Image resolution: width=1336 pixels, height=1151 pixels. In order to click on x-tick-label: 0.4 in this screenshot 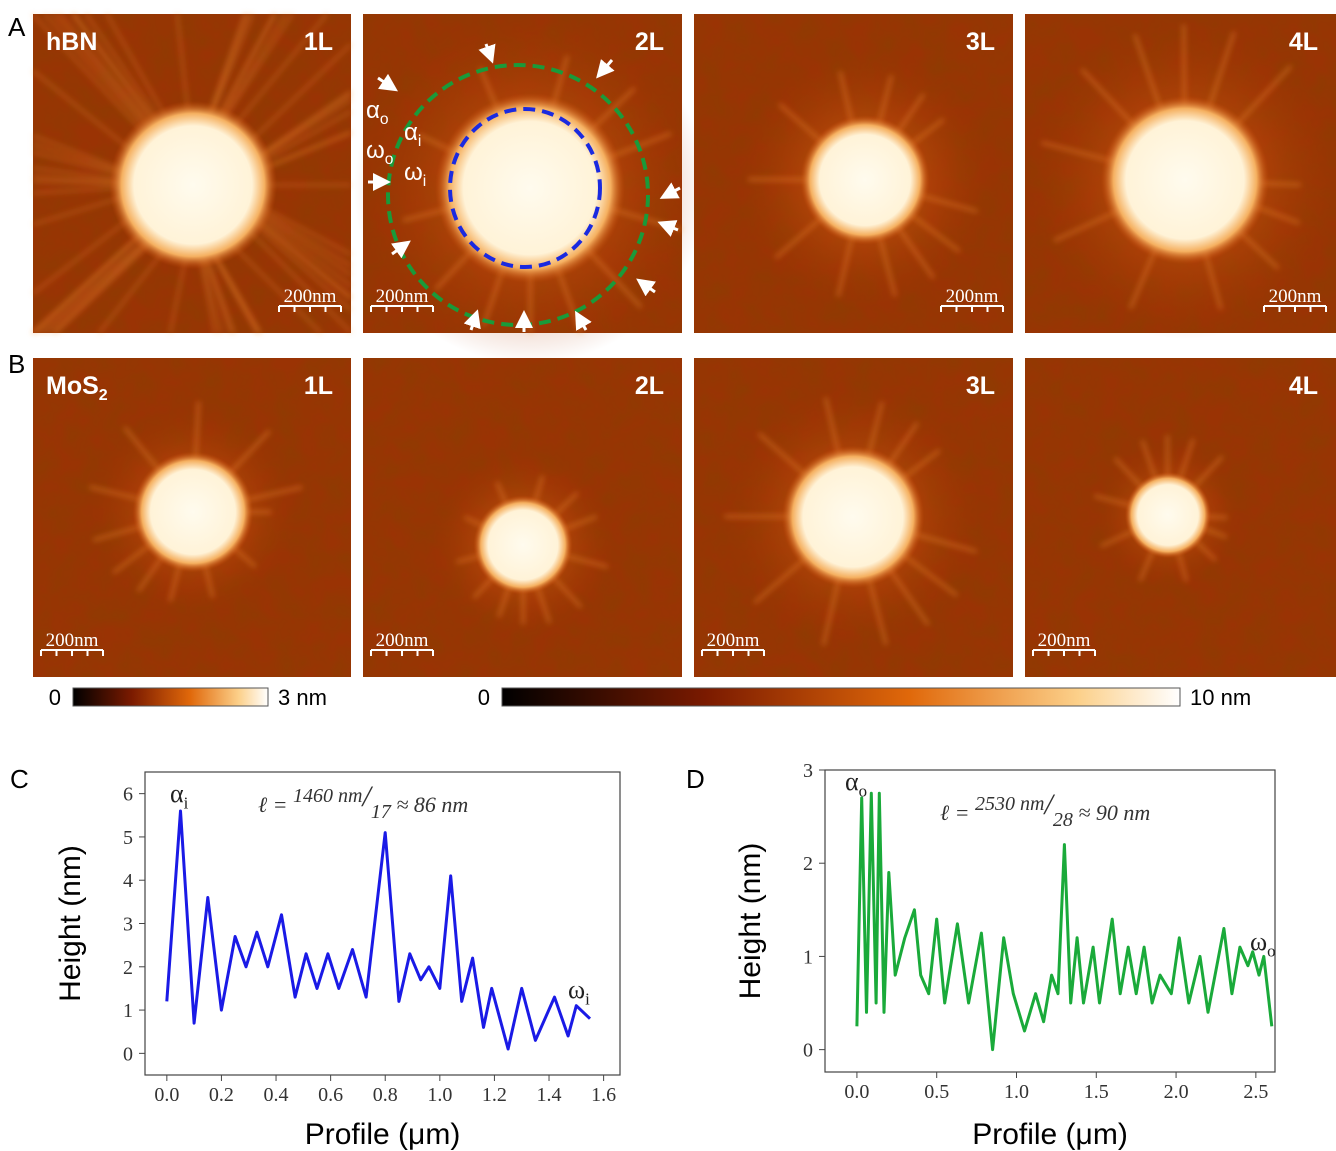, I will do `click(276, 1095)`.